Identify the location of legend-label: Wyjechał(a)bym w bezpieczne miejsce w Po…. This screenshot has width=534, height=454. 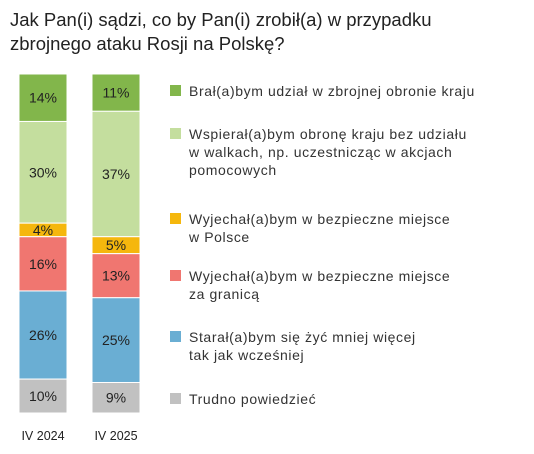
(320, 228).